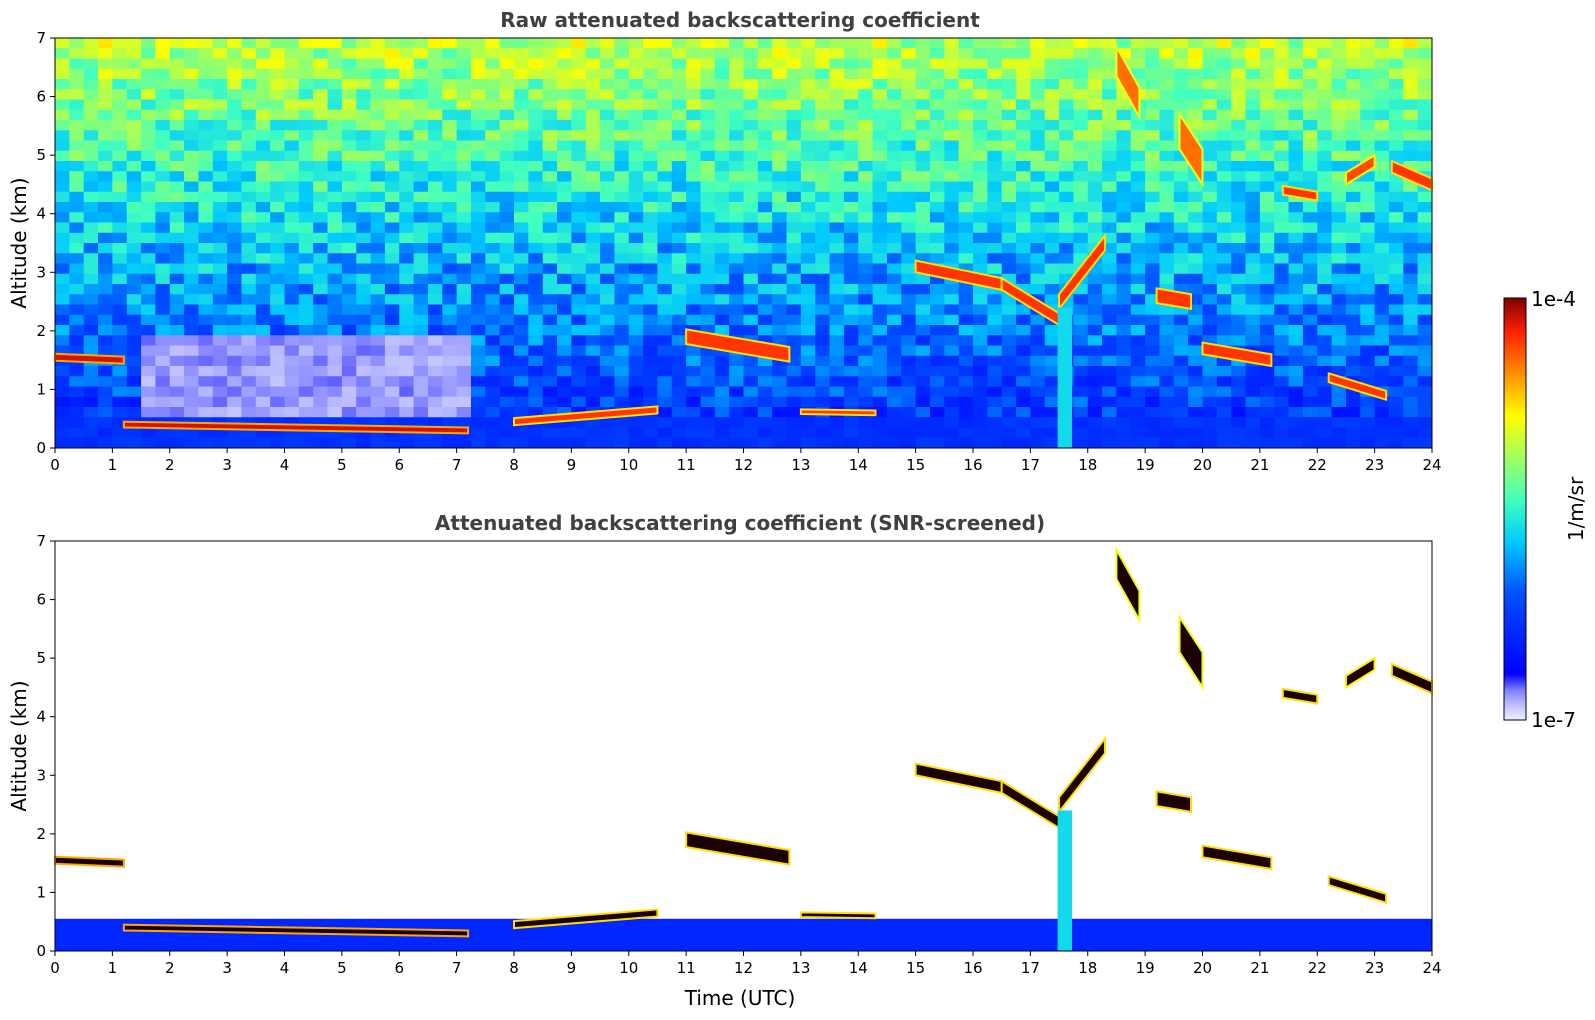 The image size is (1595, 1020). I want to click on x-tick-label: 2, so click(170, 465).